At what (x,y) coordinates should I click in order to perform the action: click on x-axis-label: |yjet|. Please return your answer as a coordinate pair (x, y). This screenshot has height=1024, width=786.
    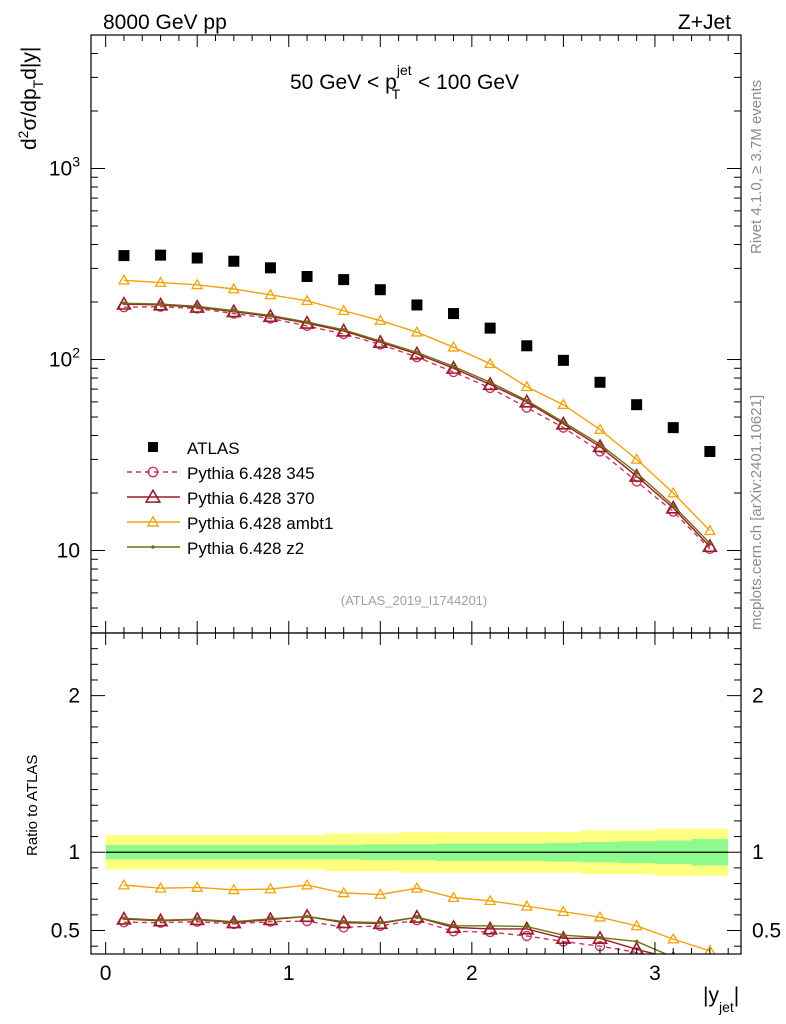
    Looking at the image, I should click on (721, 999).